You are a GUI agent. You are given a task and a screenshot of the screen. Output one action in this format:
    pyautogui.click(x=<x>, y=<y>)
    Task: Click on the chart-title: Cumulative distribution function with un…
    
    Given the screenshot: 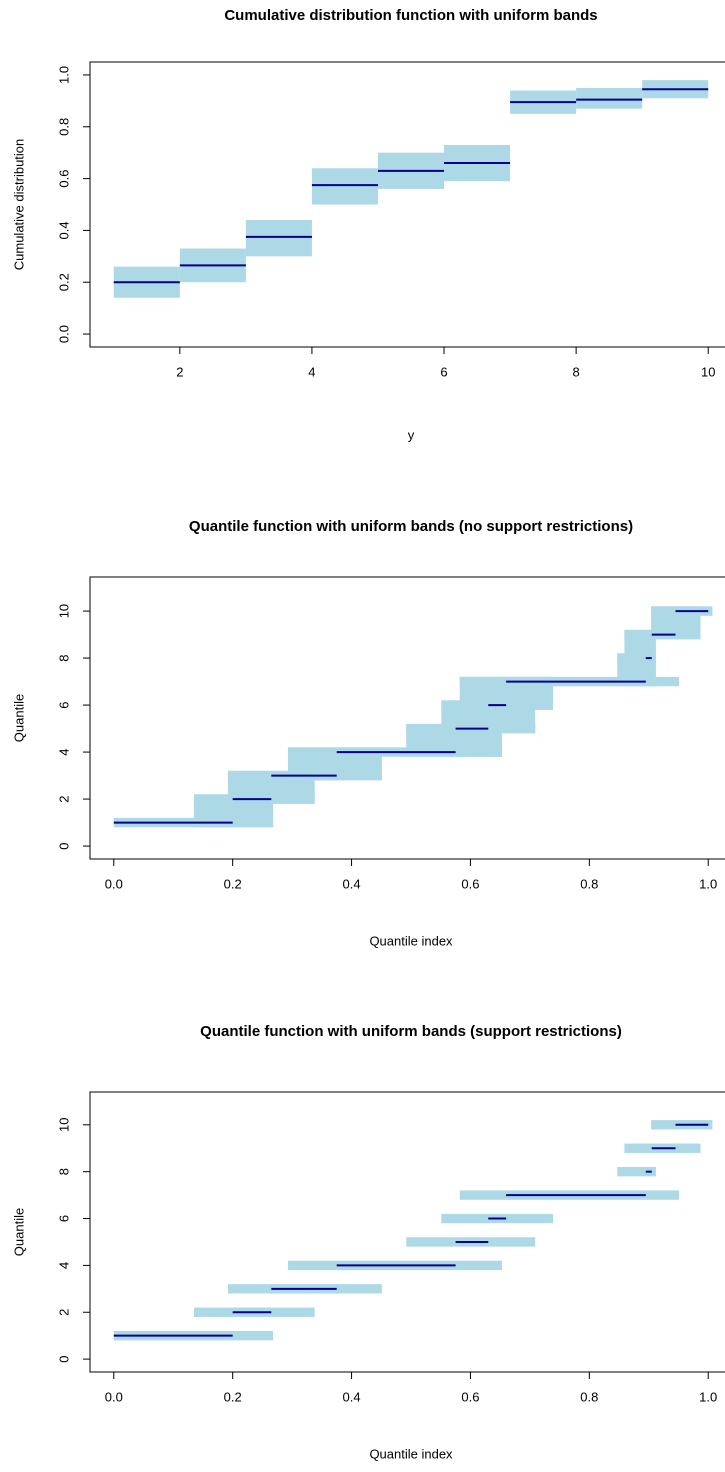 What is the action you would take?
    pyautogui.click(x=410, y=15)
    